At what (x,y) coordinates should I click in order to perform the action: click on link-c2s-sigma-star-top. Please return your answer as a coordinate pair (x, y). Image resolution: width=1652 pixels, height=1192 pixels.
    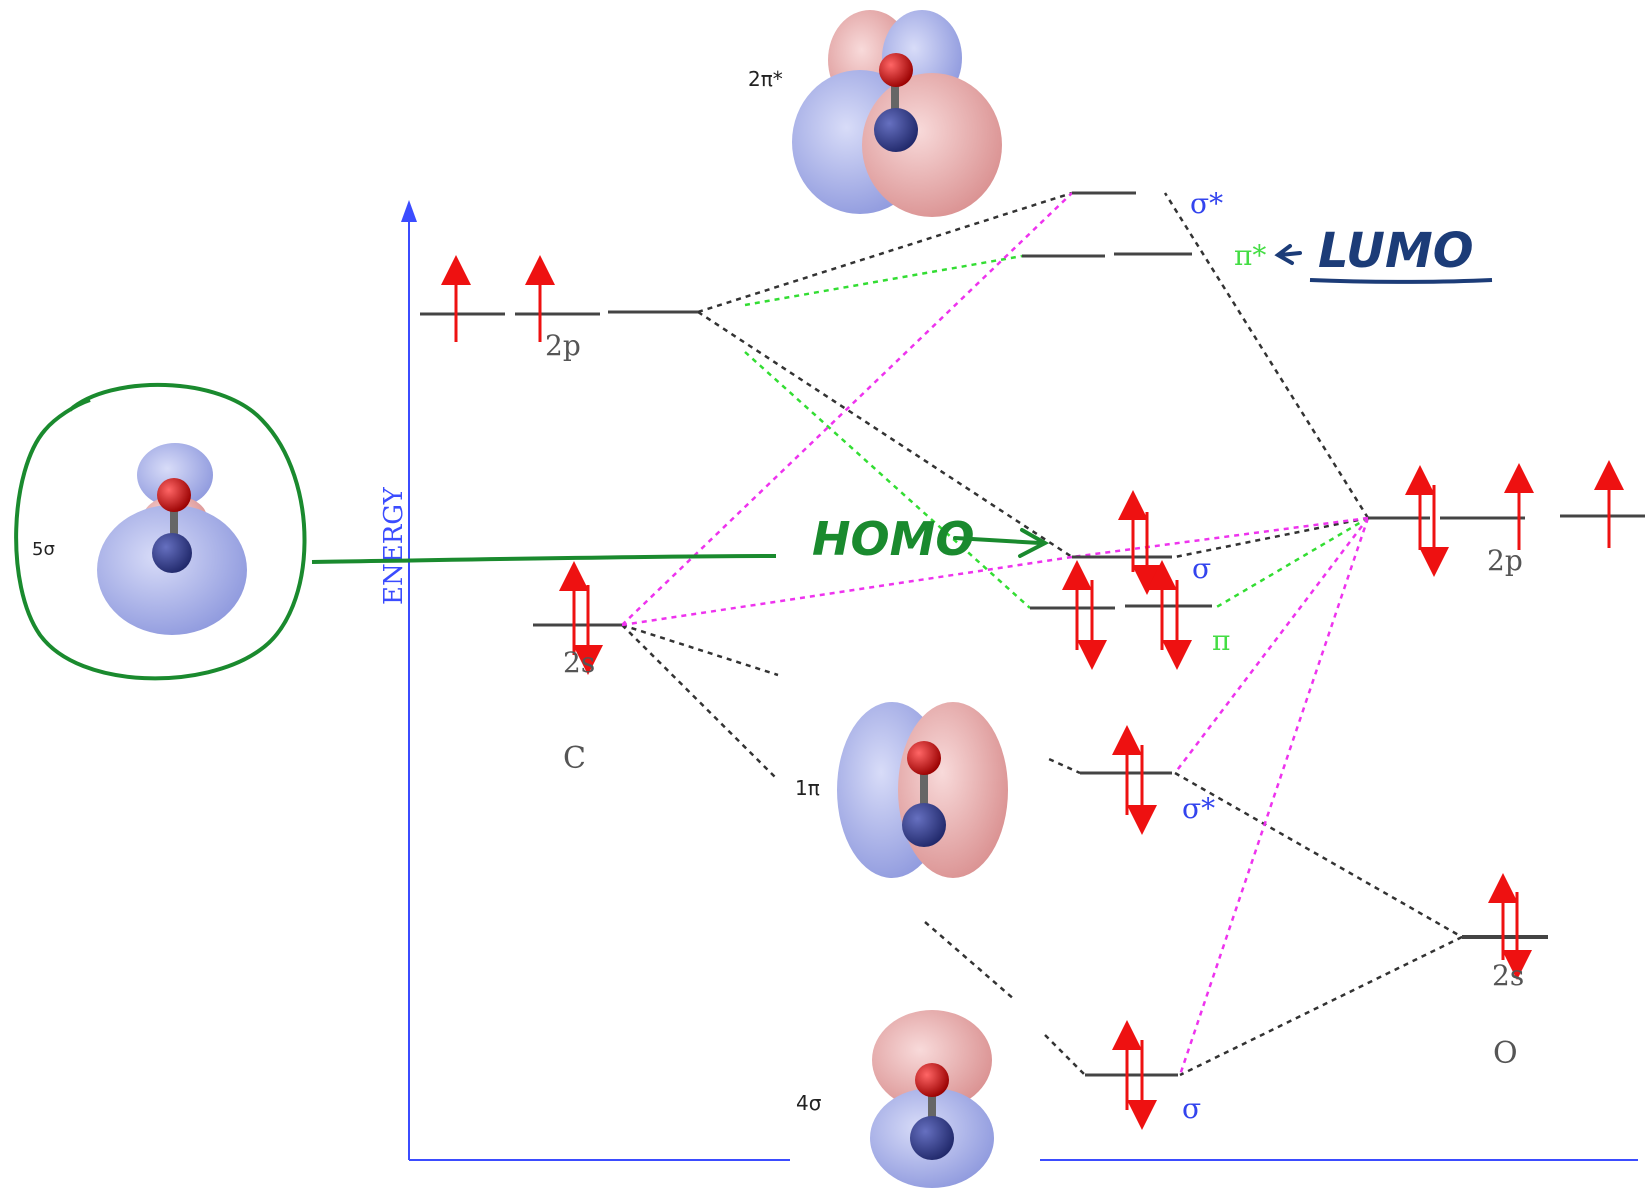
    Looking at the image, I should click on (847, 409).